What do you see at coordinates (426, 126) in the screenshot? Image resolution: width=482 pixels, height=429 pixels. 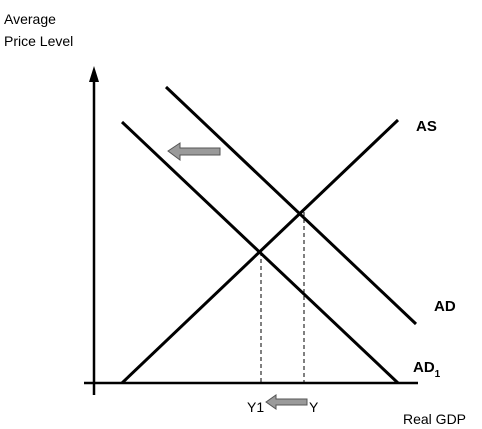 I see `as-label: AS` at bounding box center [426, 126].